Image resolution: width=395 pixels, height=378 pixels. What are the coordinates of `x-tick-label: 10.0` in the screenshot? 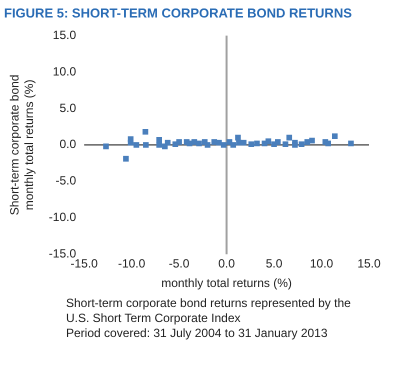 It's located at (322, 263).